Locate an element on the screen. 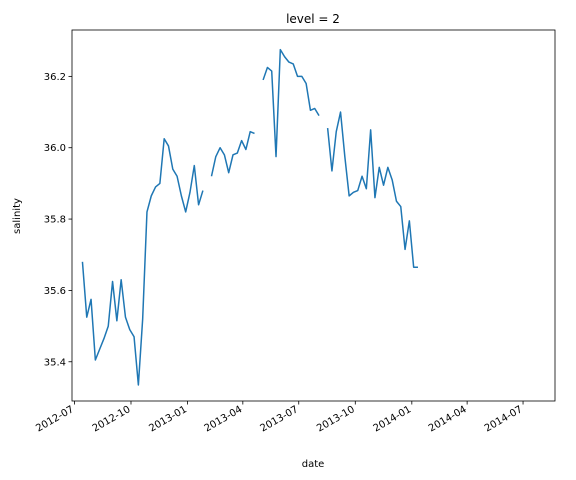 The width and height of the screenshot is (576, 480). x-tick-label: 2014-01 is located at coordinates (393, 419).